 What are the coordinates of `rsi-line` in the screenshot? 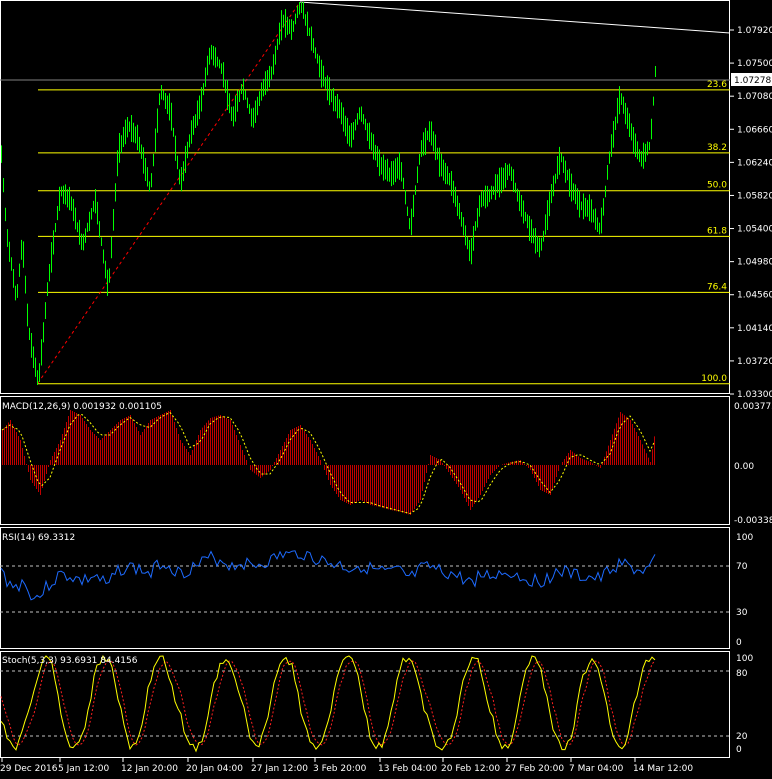 It's located at (328, 575).